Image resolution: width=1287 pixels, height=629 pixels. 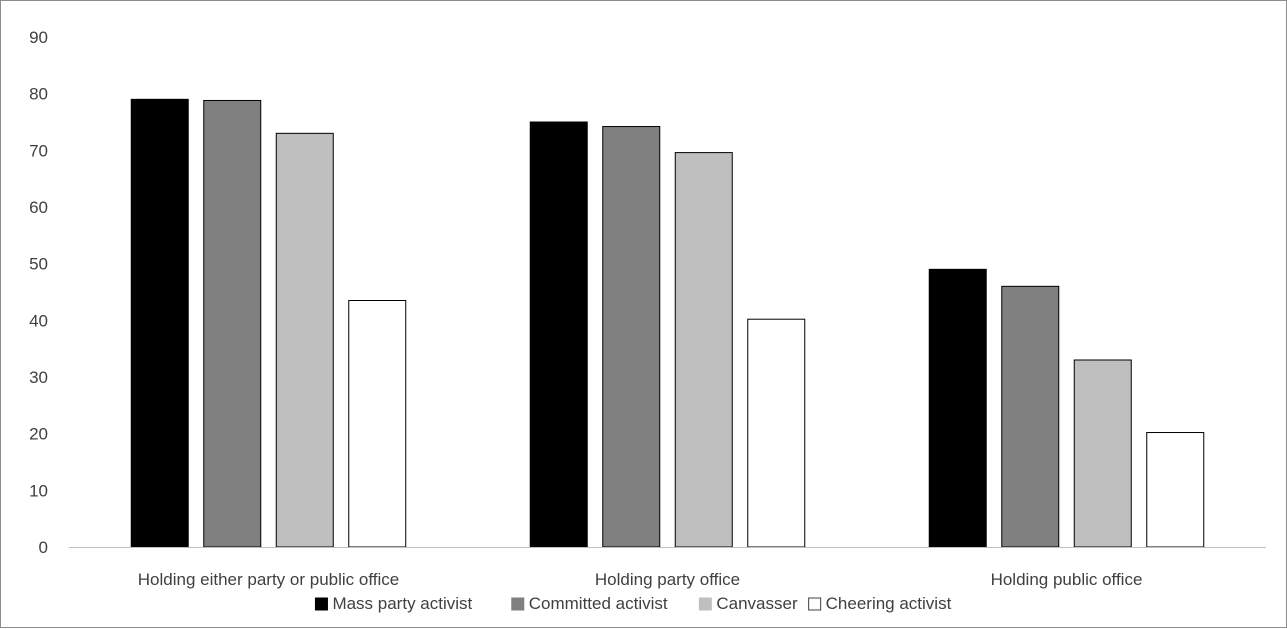 I want to click on legend-label: Committed activist, so click(x=598, y=603).